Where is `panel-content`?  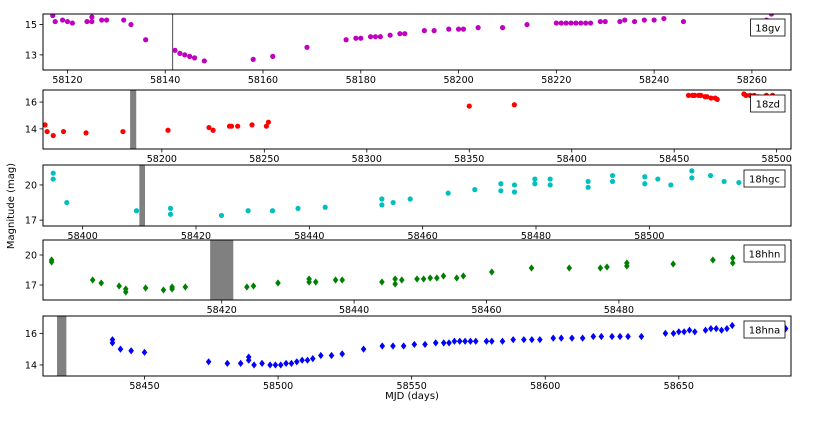
panel-content is located at coordinates (412, 42).